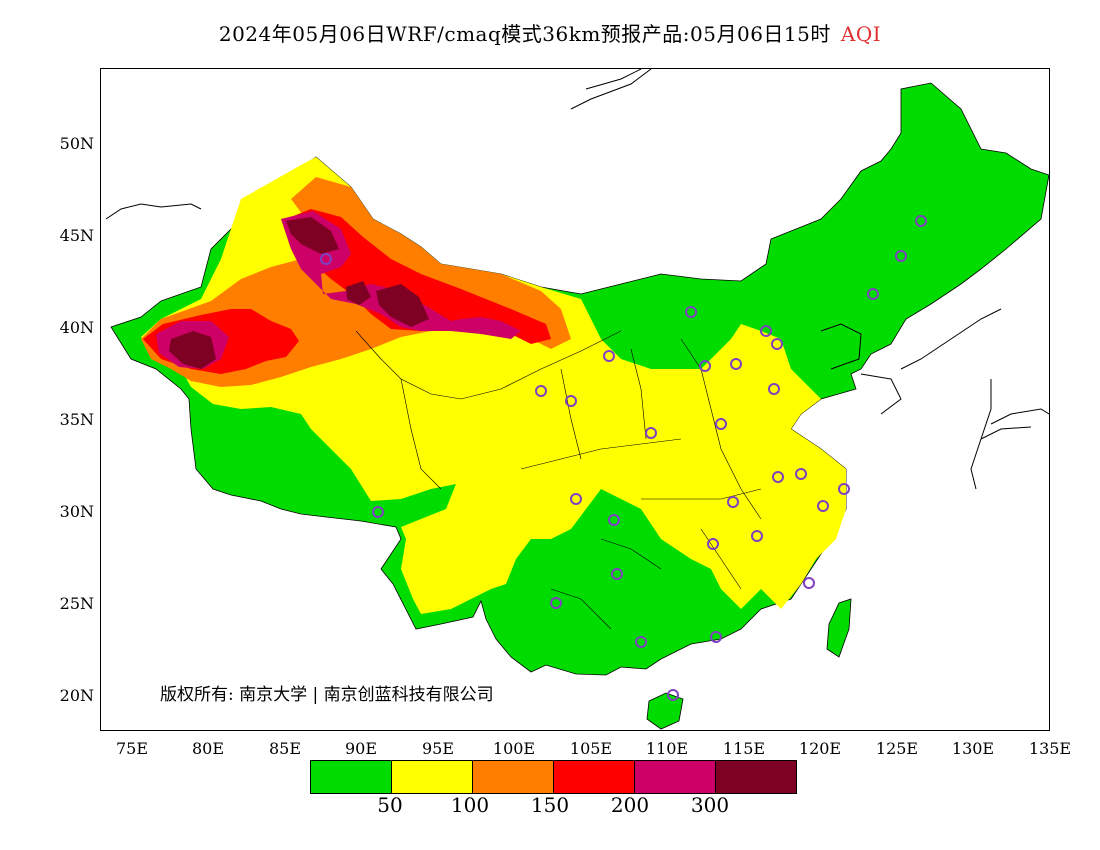  What do you see at coordinates (387, 304) in the screenshot?
I see `region-hazardous-center` at bounding box center [387, 304].